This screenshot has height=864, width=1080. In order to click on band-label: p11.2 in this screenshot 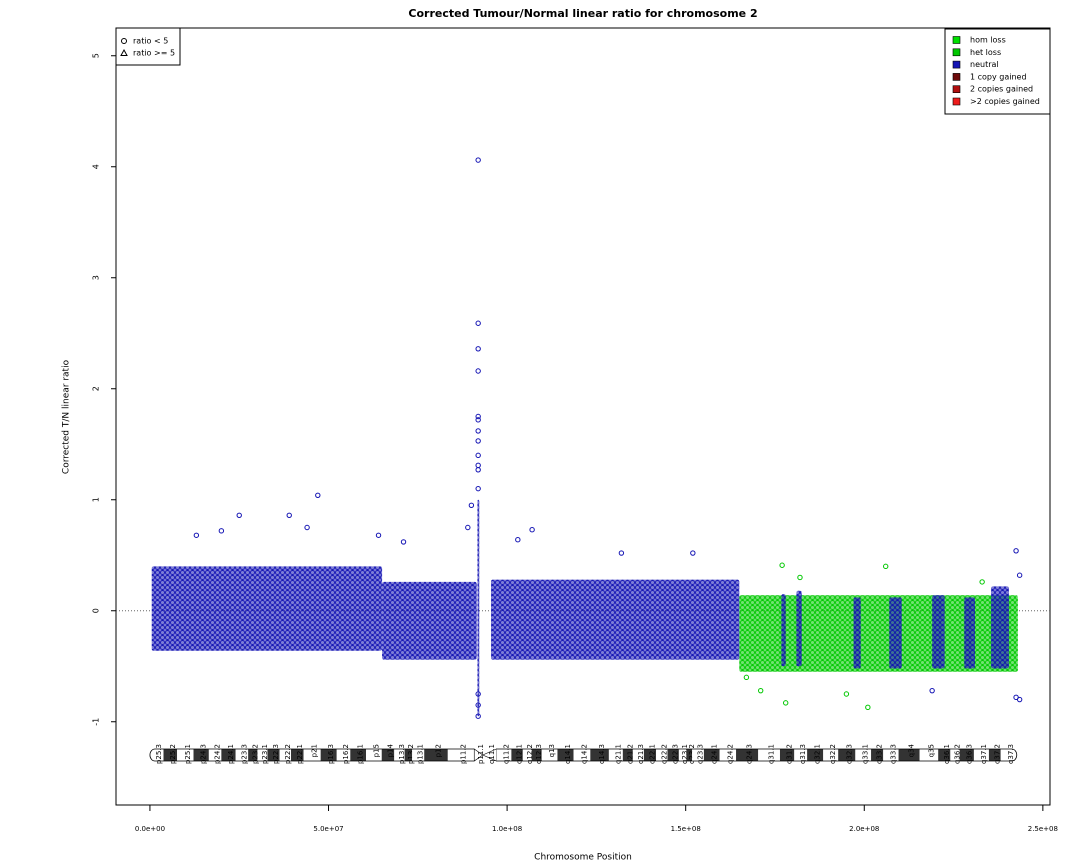, I will do `click(464, 754)`.